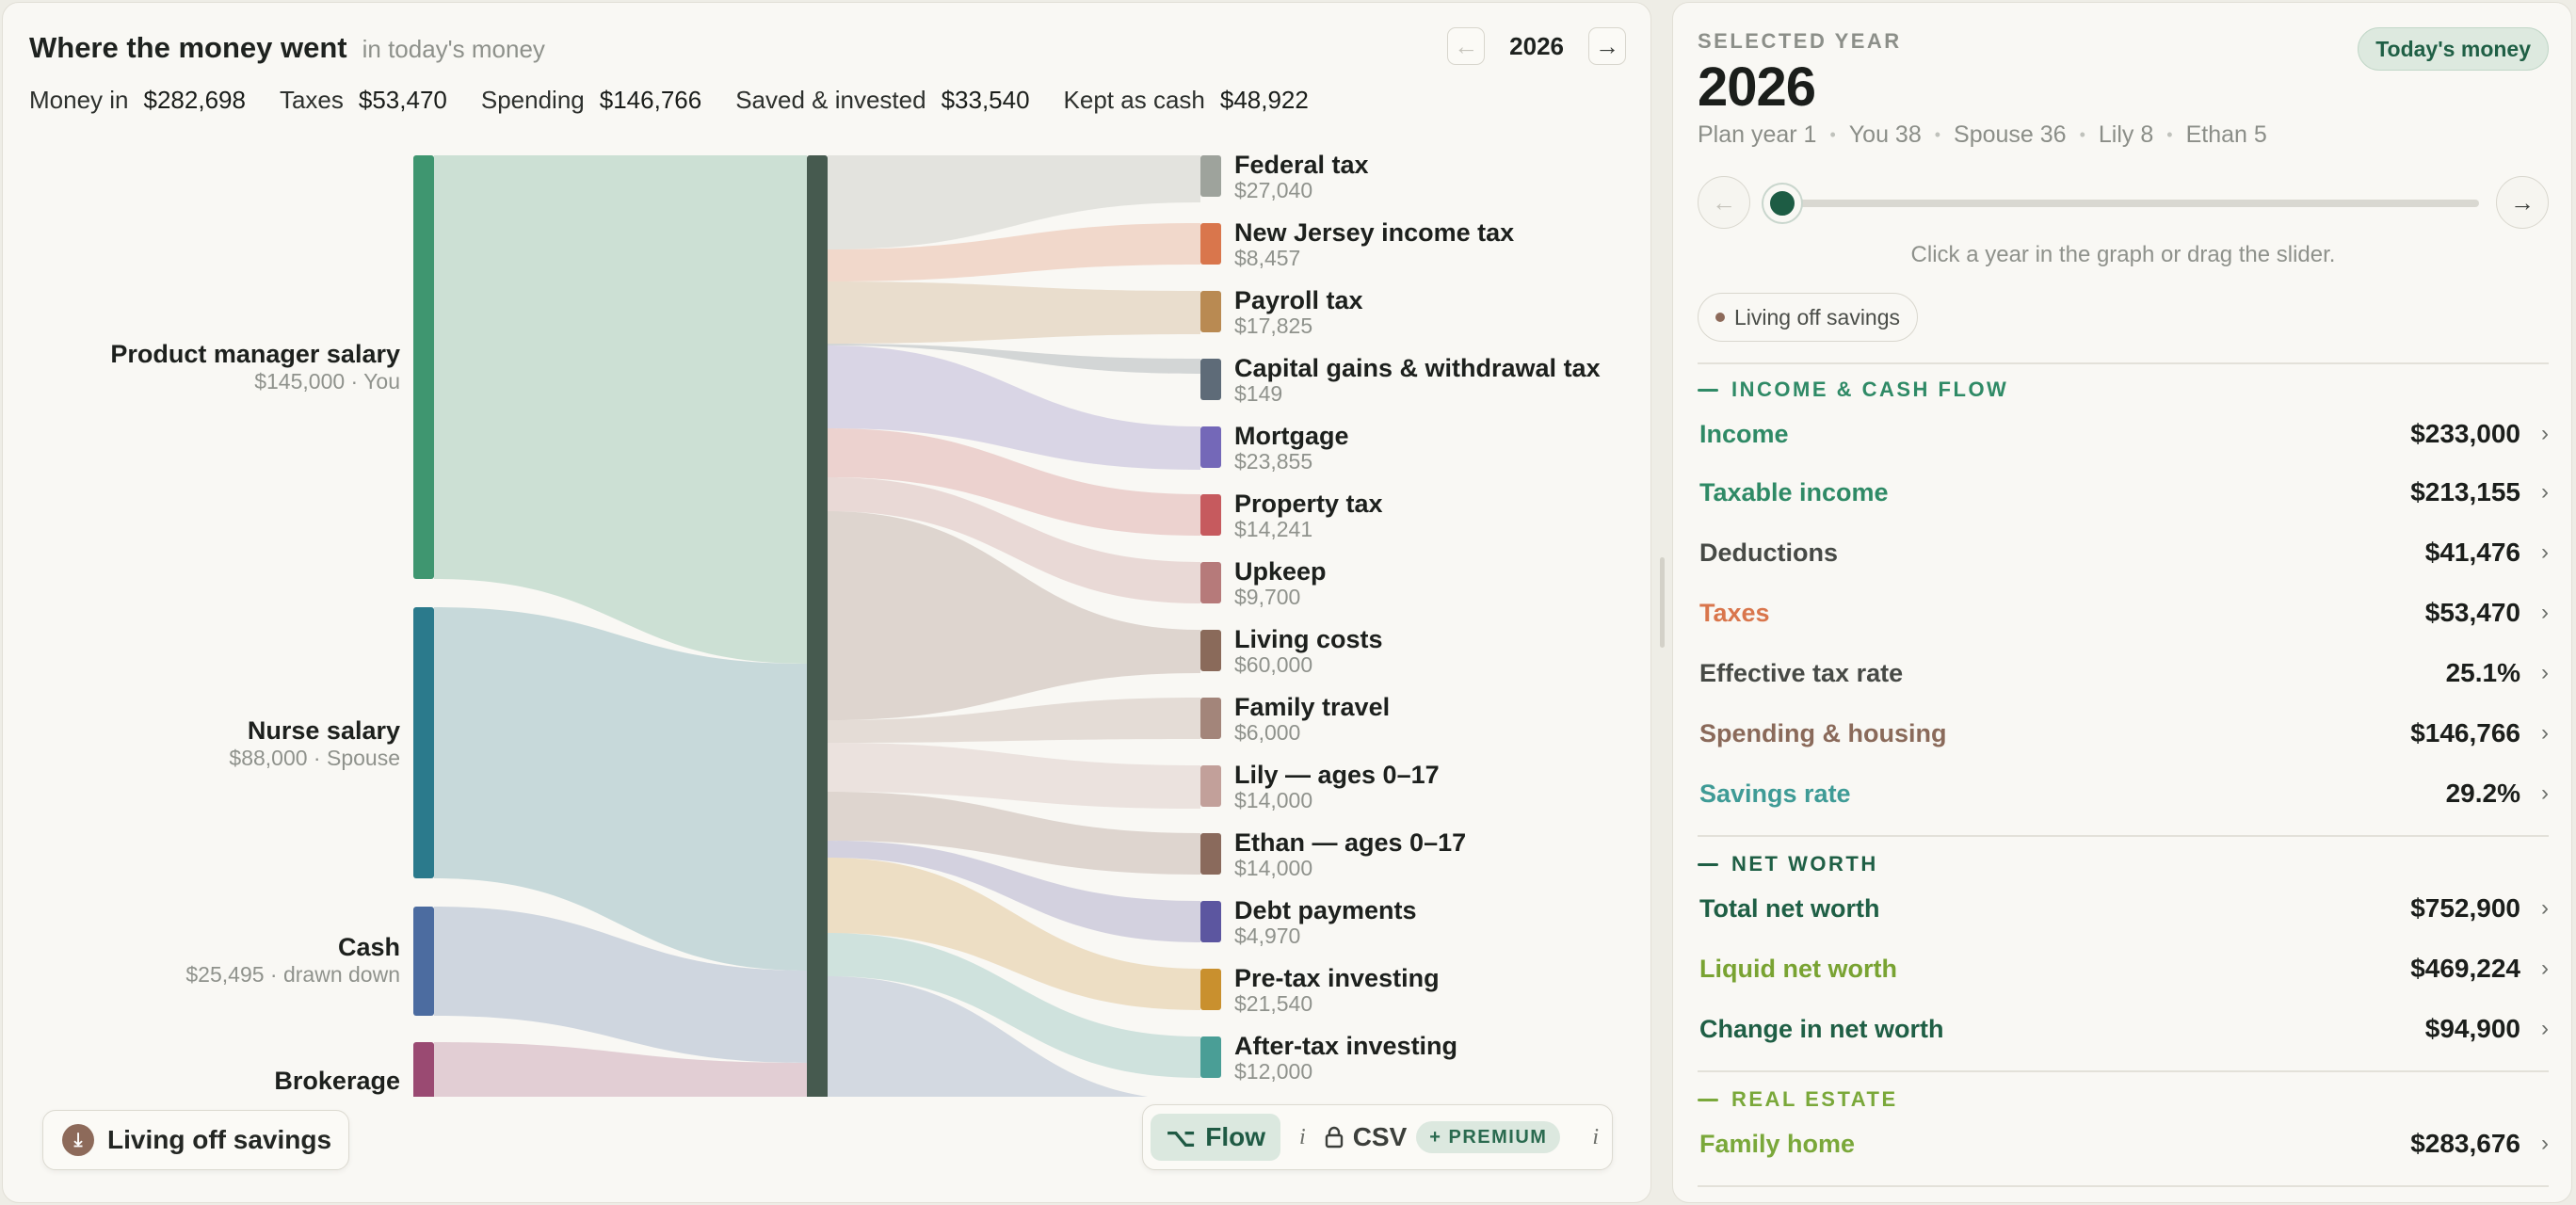 The image size is (2576, 1205). What do you see at coordinates (2124, 1144) in the screenshot?
I see `metric-family-home: Family home $283,676 ›` at bounding box center [2124, 1144].